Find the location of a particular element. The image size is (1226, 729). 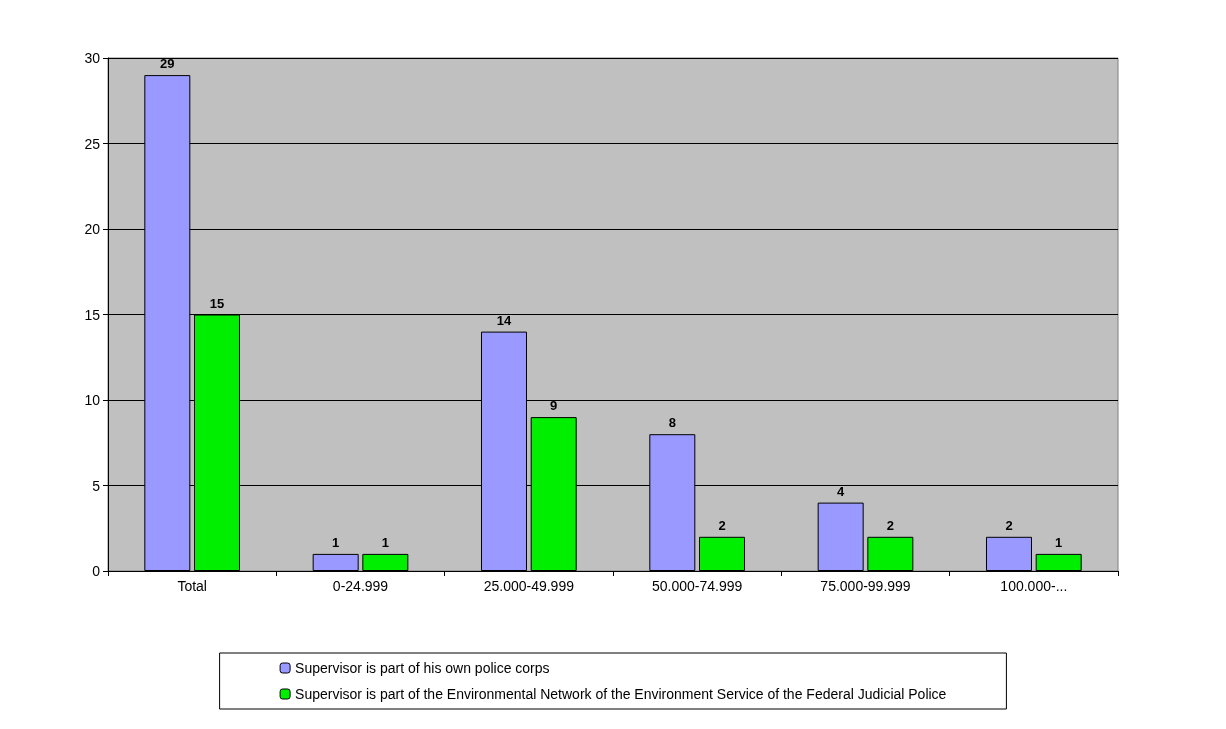

data-label: 4 is located at coordinates (841, 491).